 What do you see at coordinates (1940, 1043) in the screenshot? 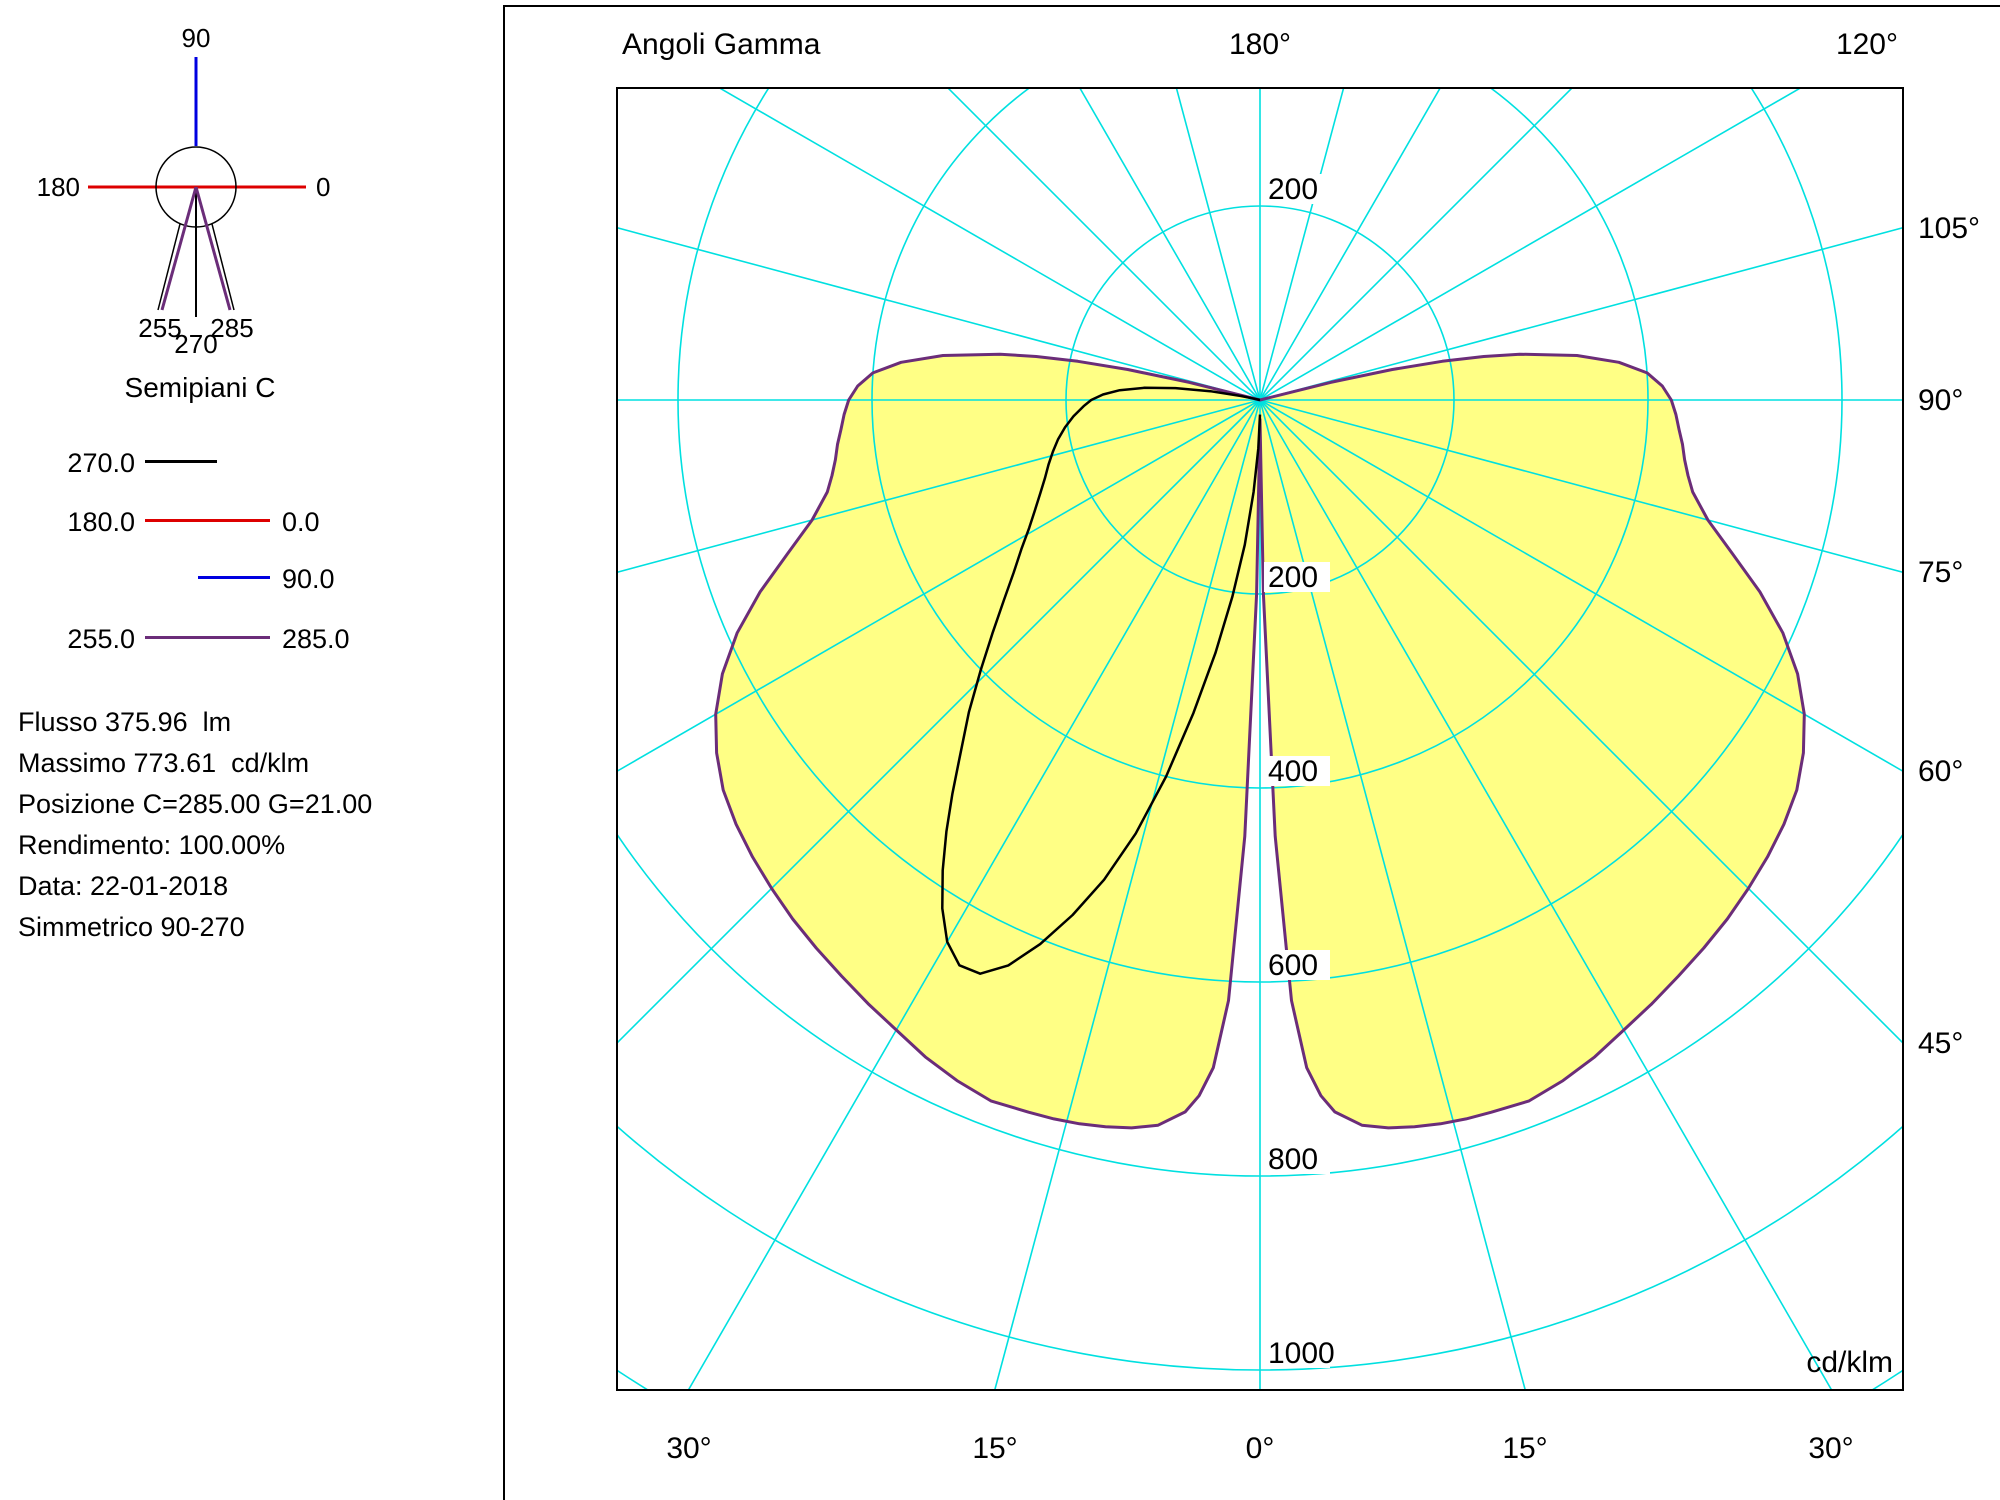
I see `gamma-label-right: 45°` at bounding box center [1940, 1043].